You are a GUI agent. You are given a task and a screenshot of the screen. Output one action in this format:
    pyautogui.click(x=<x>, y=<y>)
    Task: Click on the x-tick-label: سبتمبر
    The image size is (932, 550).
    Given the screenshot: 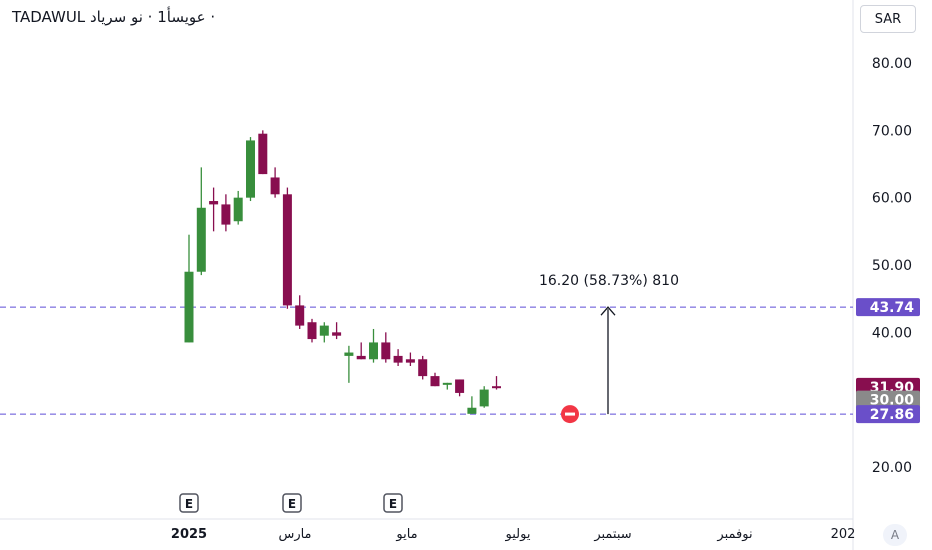 What is the action you would take?
    pyautogui.click(x=612, y=534)
    